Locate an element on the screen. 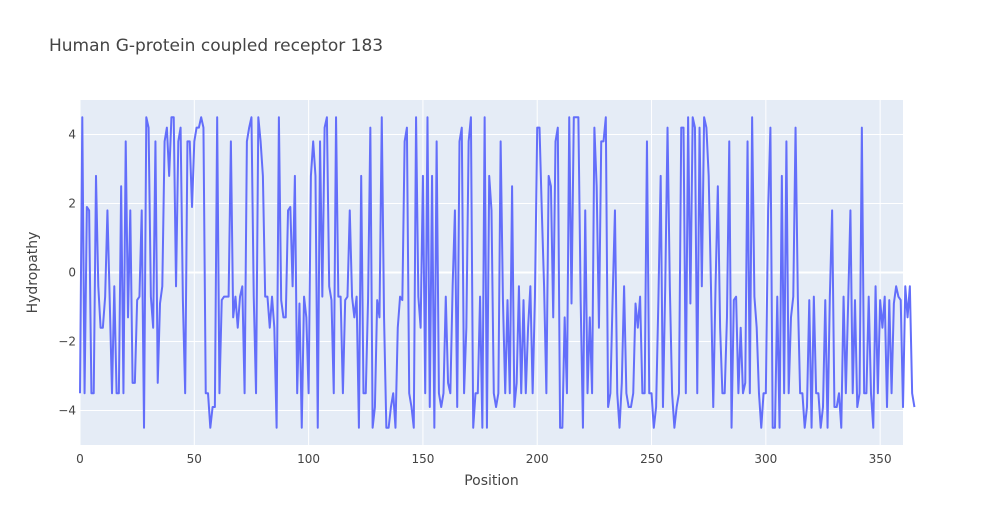 The height and width of the screenshot is (525, 983). y-axis-label: Hydropathy is located at coordinates (33, 273).